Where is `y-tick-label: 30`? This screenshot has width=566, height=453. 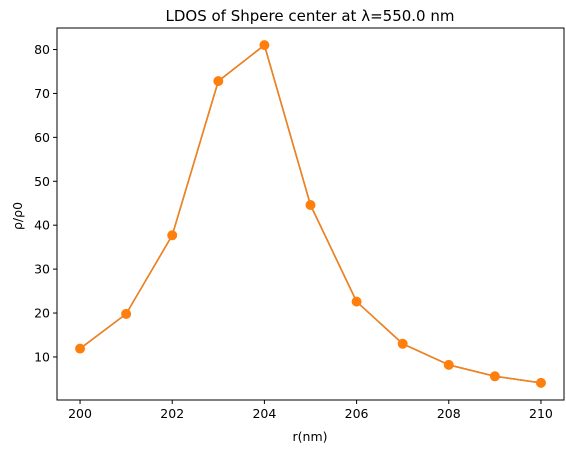
y-tick-label: 30 is located at coordinates (42, 269).